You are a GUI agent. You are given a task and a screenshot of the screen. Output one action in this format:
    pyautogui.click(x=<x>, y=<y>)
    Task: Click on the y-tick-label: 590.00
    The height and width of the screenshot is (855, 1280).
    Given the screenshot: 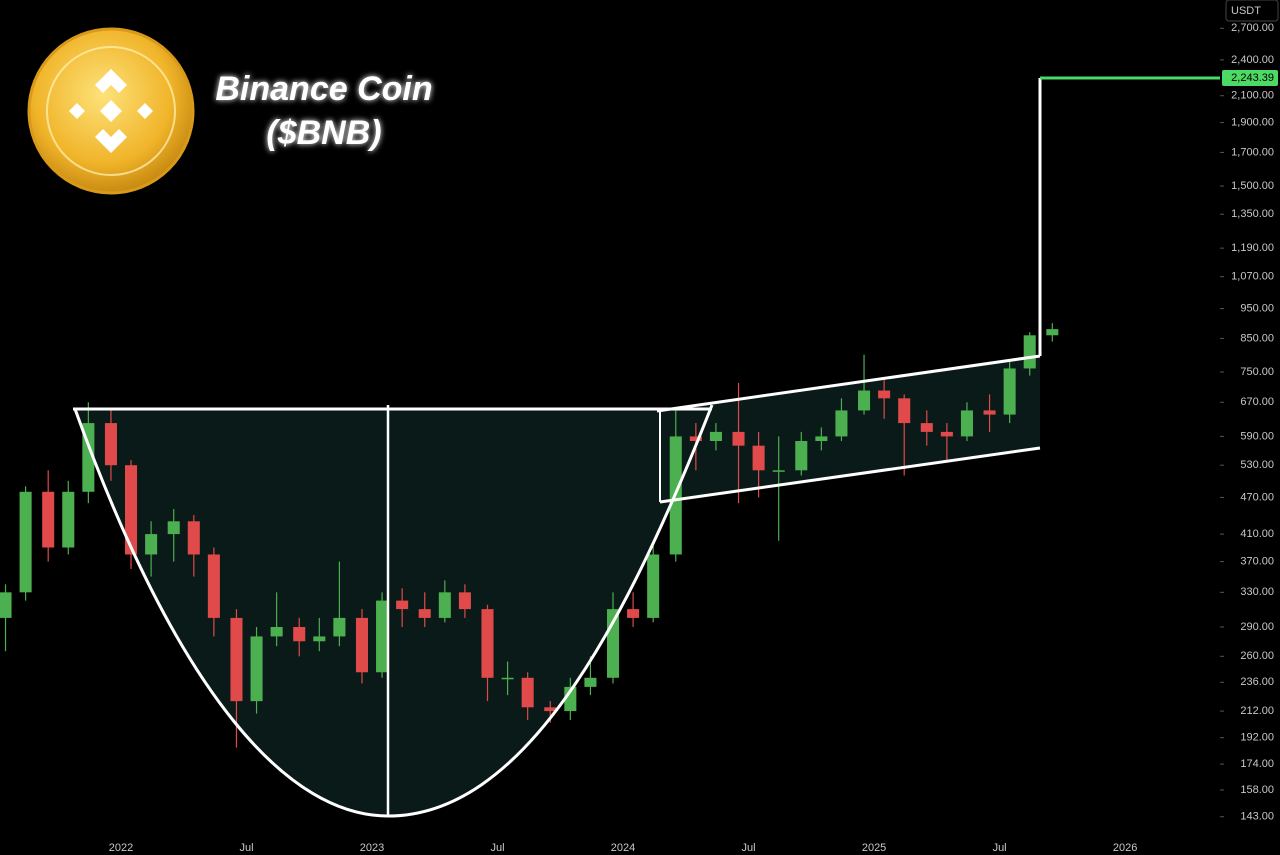 What is the action you would take?
    pyautogui.click(x=1257, y=436)
    